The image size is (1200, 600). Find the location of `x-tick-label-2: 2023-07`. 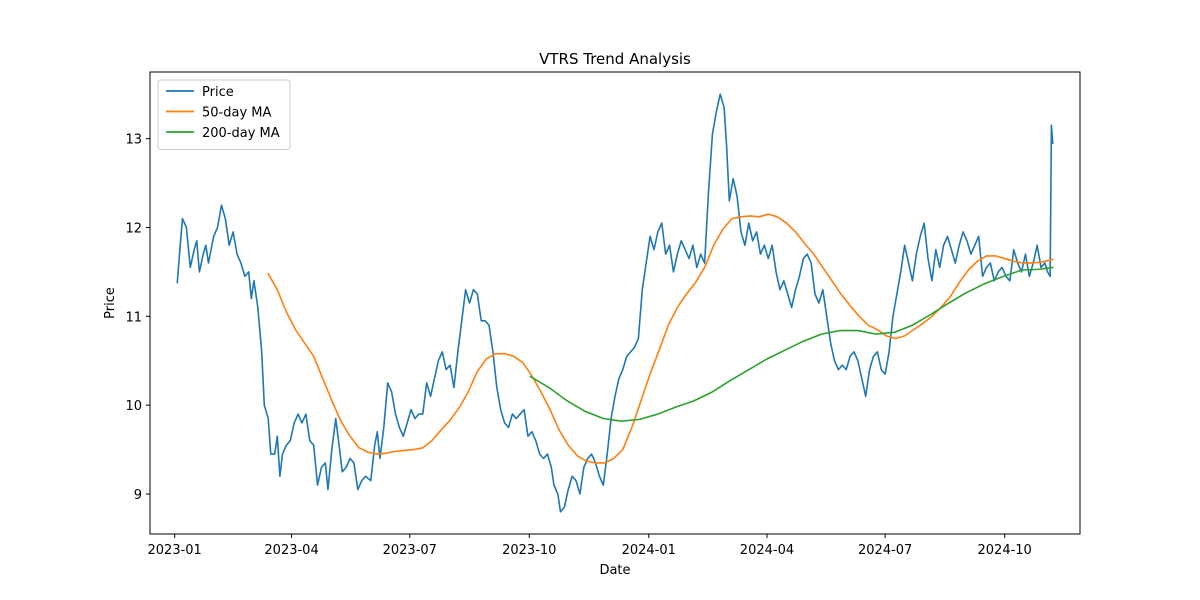

x-tick-label-2: 2023-07 is located at coordinates (410, 550).